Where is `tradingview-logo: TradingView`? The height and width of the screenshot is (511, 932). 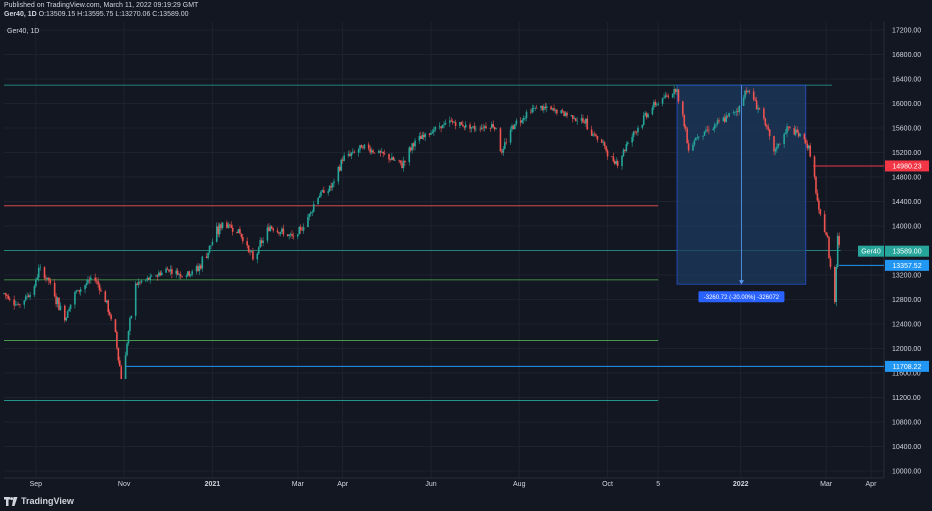
tradingview-logo: TradingView is located at coordinates (39, 501).